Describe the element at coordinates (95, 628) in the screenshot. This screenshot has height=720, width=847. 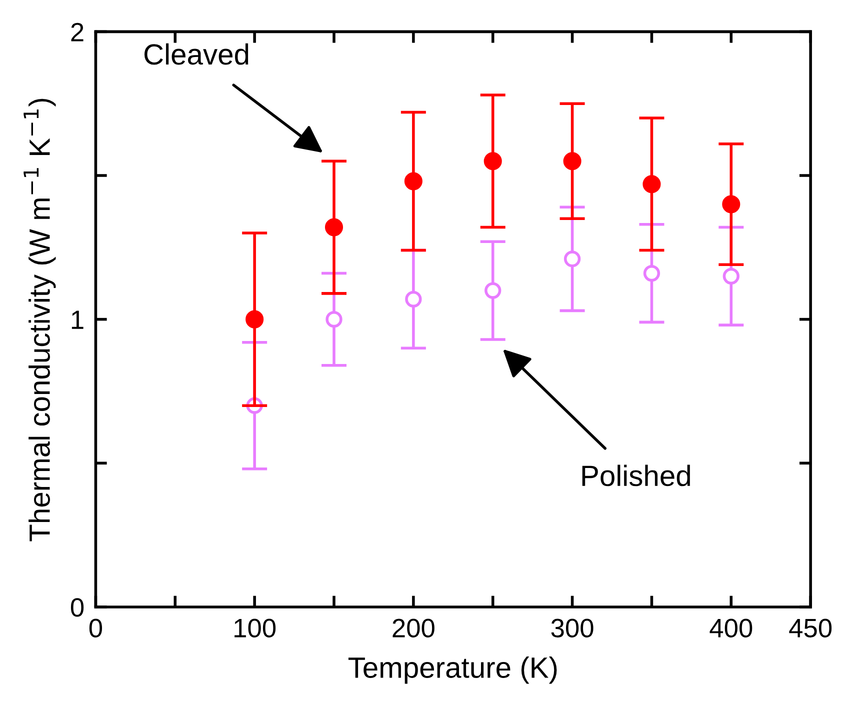
I see `x-tick-label: 0` at that location.